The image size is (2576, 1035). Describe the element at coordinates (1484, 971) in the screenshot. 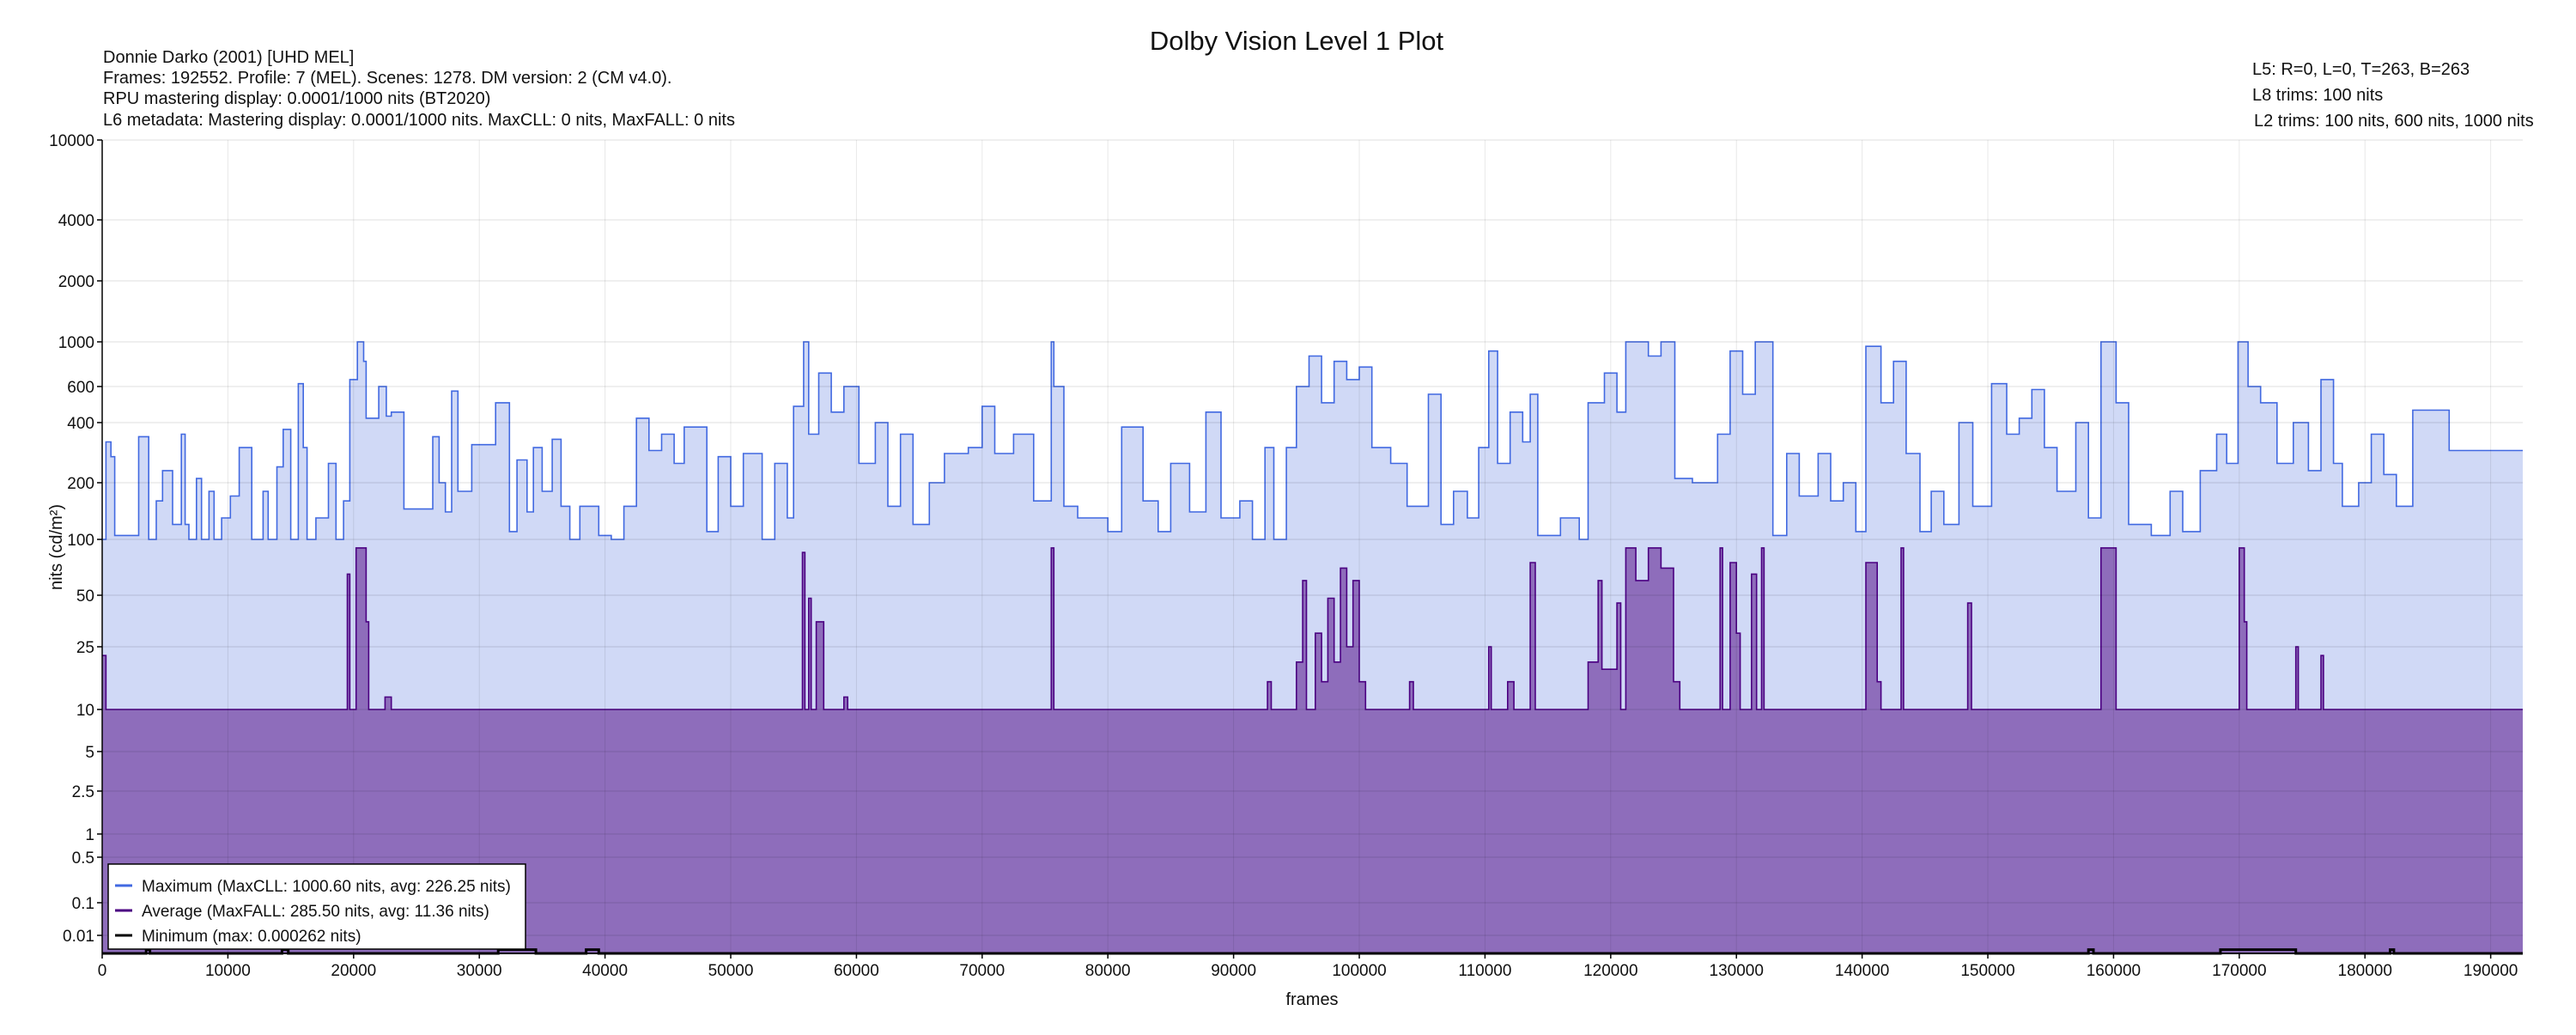

I see `x-tick-label: 110000` at that location.